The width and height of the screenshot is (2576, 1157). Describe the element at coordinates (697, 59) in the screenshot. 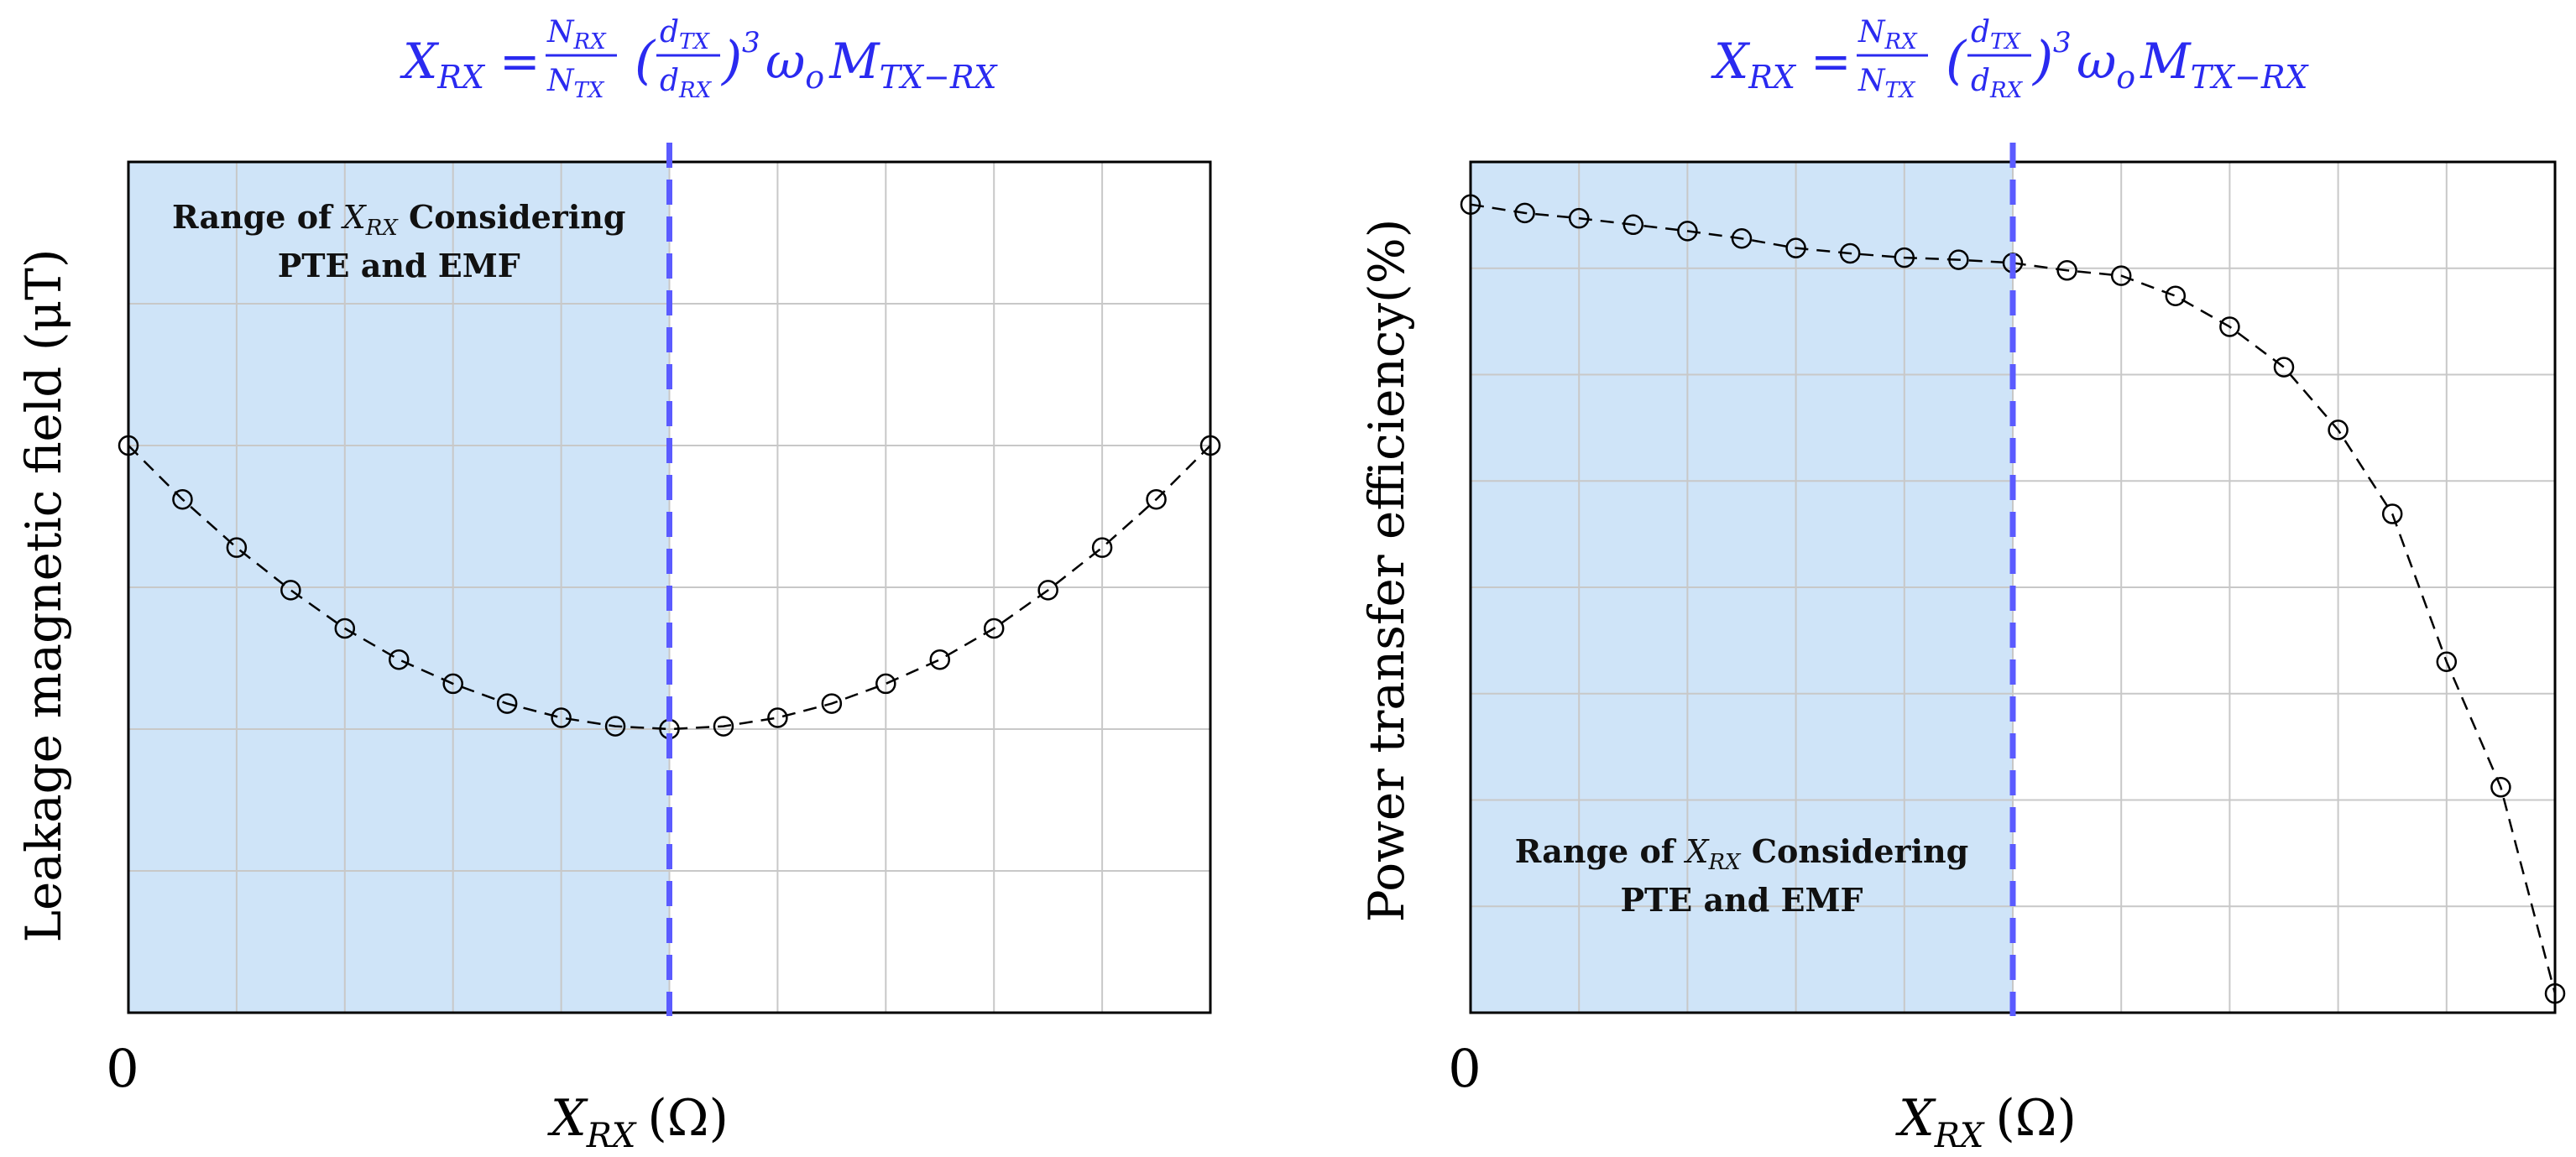

I see `left-title-frac2: ( dTX dRX ) 3` at that location.